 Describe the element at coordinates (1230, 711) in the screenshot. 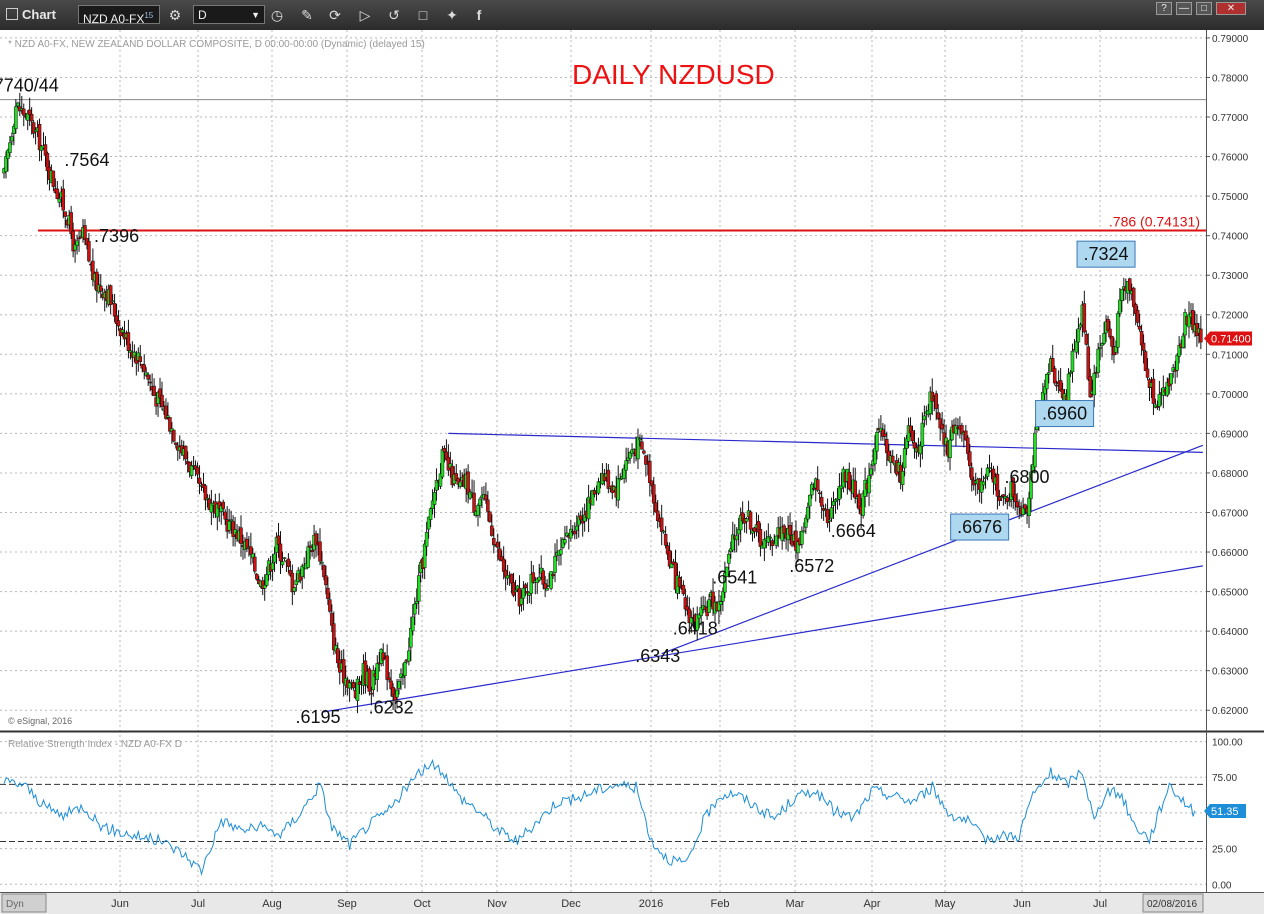

I see `price-tick-label: 0.62000` at that location.